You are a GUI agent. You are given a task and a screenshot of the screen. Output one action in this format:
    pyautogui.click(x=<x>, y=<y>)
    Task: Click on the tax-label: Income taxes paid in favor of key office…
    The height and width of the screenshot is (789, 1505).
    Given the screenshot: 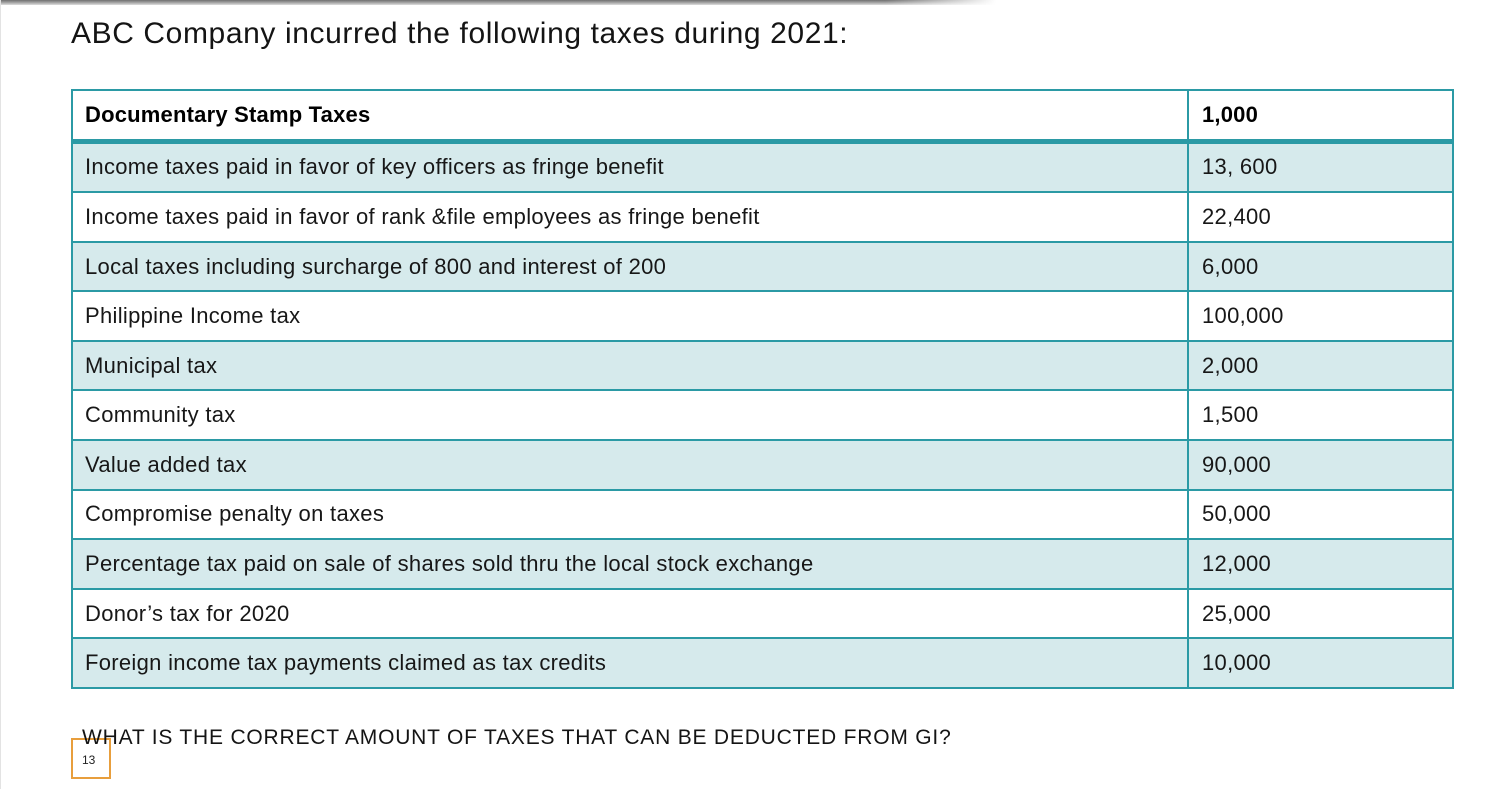 What is the action you would take?
    pyautogui.click(x=631, y=167)
    